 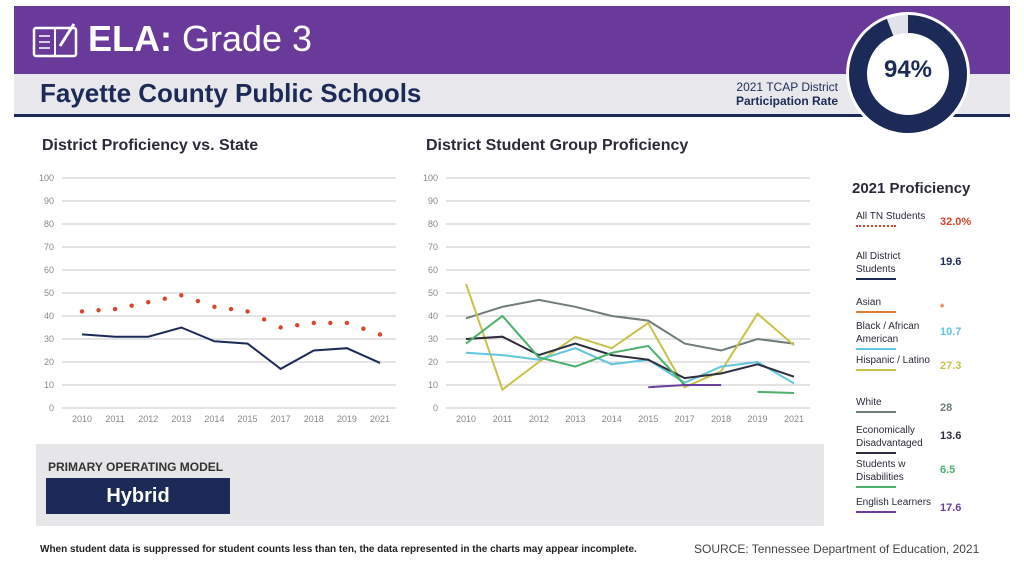 I want to click on legend-item-label: All District Students, so click(x=878, y=263).